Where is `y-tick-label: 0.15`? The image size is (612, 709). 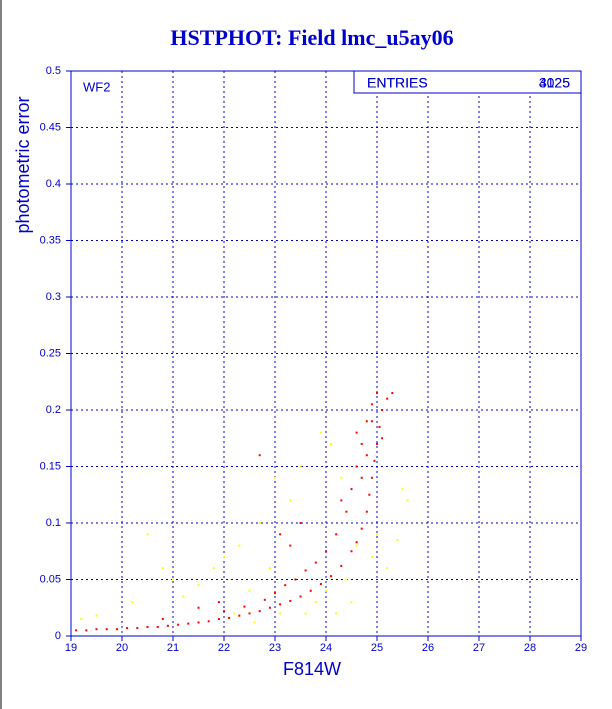 y-tick-label: 0.15 is located at coordinates (50, 466).